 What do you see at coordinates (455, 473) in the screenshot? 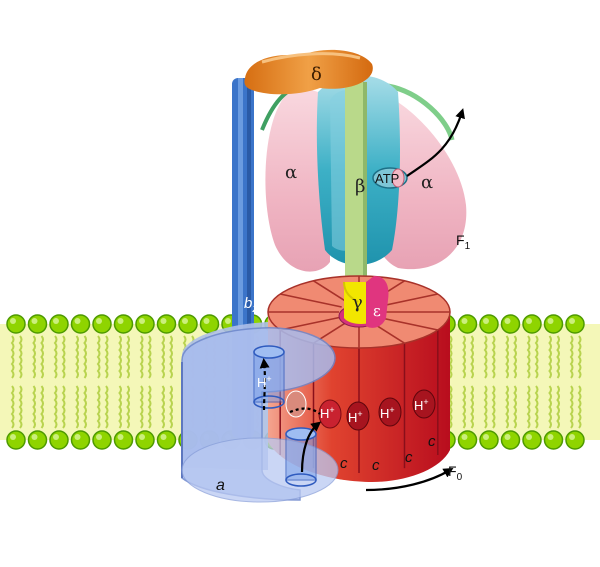
I see `f0-label: F0` at bounding box center [455, 473].